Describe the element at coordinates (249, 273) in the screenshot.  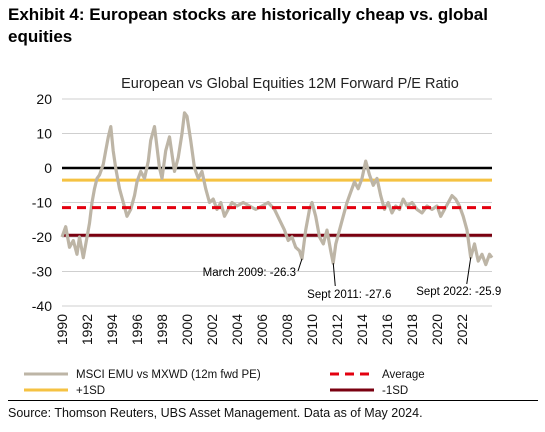
I see `annotation-label: March 2009: -26.3` at that location.